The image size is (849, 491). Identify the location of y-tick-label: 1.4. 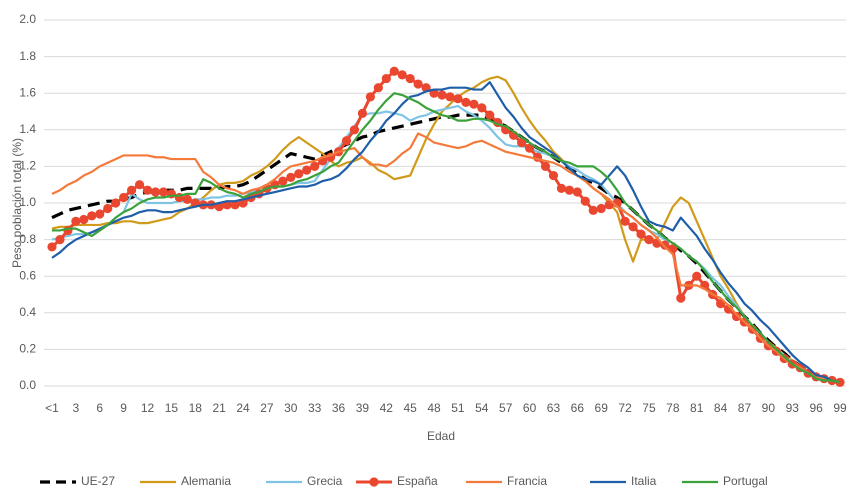
(27, 129).